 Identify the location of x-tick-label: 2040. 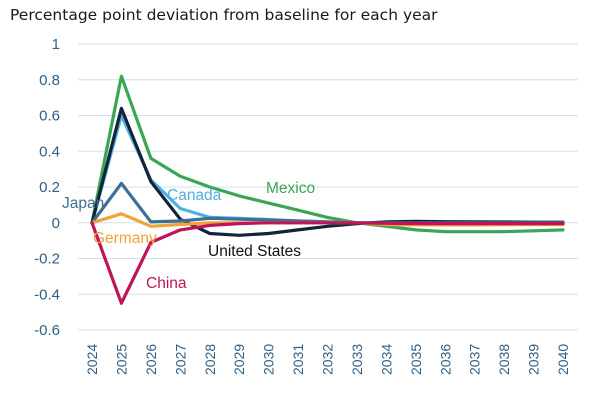
(563, 359).